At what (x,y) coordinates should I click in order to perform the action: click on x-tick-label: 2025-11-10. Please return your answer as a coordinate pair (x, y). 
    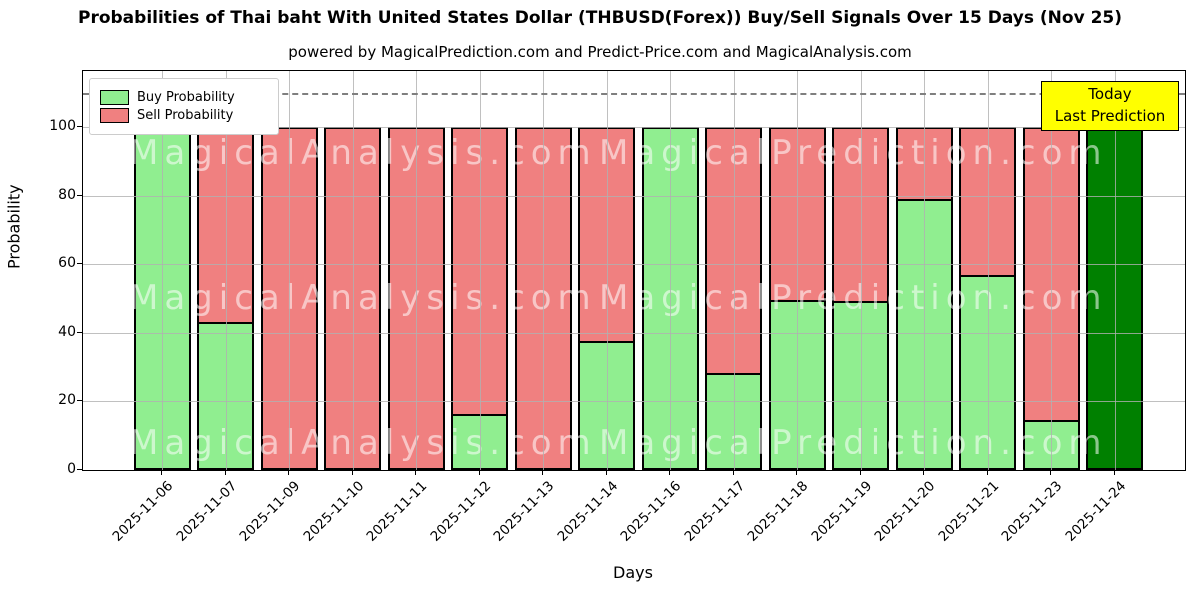
    Looking at the image, I should click on (333, 511).